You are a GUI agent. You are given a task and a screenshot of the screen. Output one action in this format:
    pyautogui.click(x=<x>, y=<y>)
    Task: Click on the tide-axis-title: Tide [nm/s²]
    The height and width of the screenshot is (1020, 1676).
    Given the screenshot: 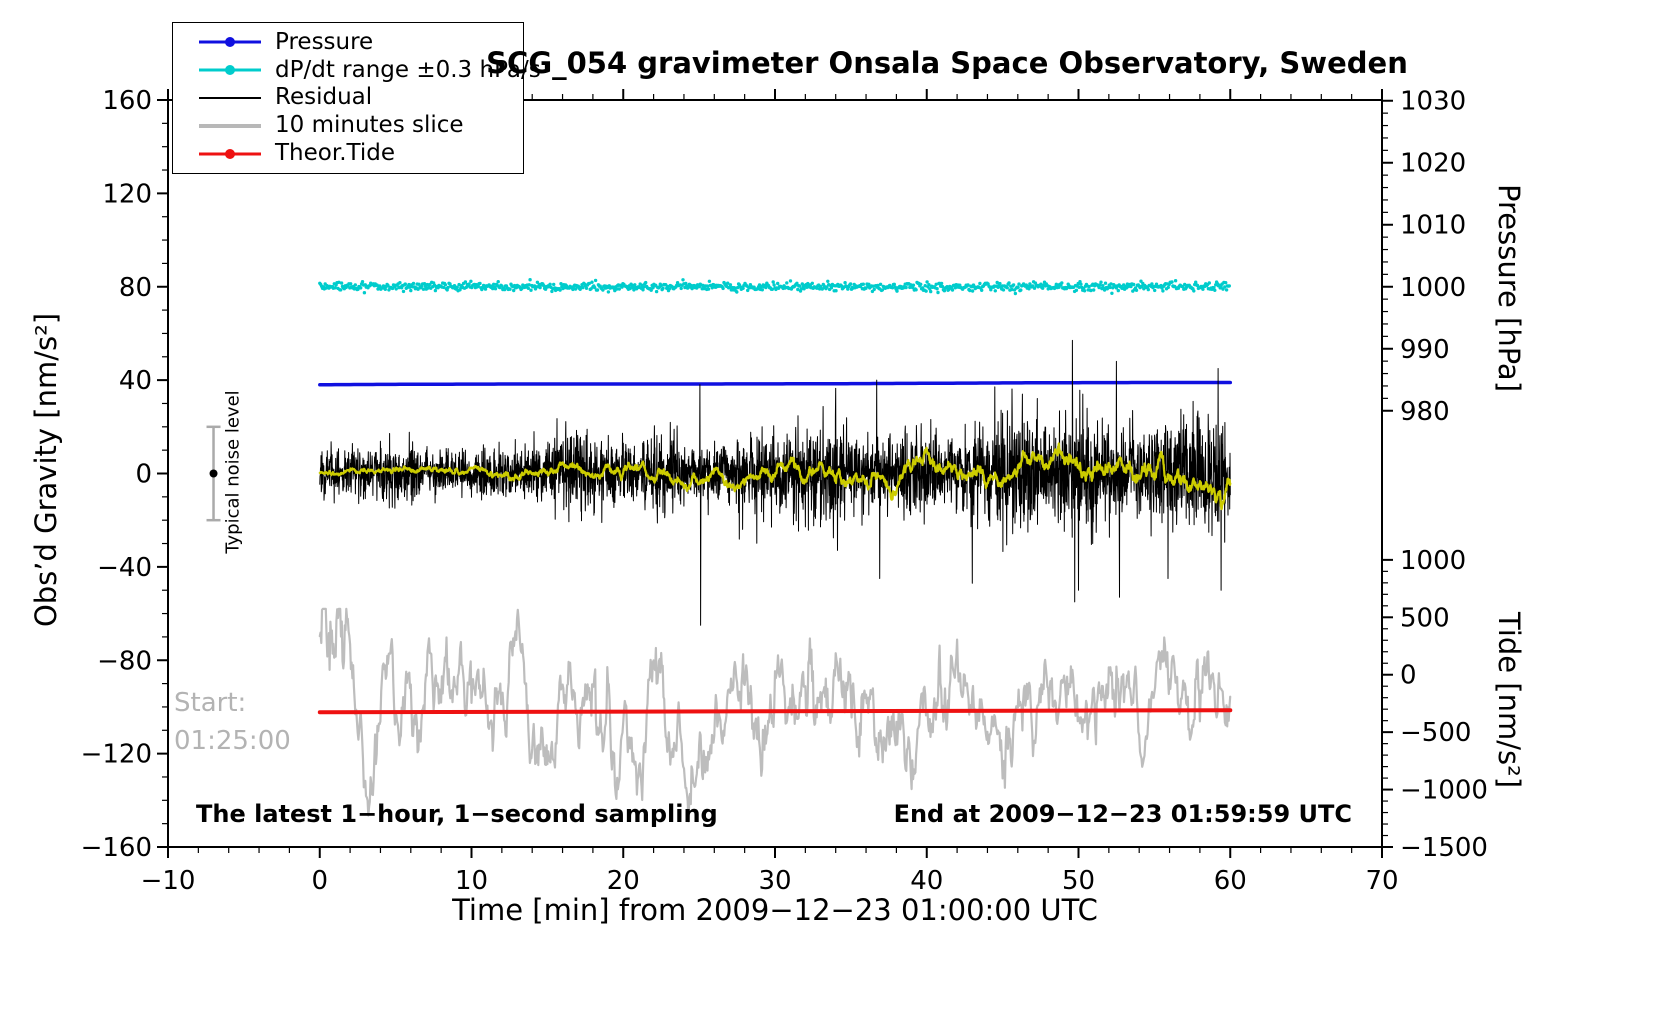 What is the action you would take?
    pyautogui.click(x=1509, y=700)
    